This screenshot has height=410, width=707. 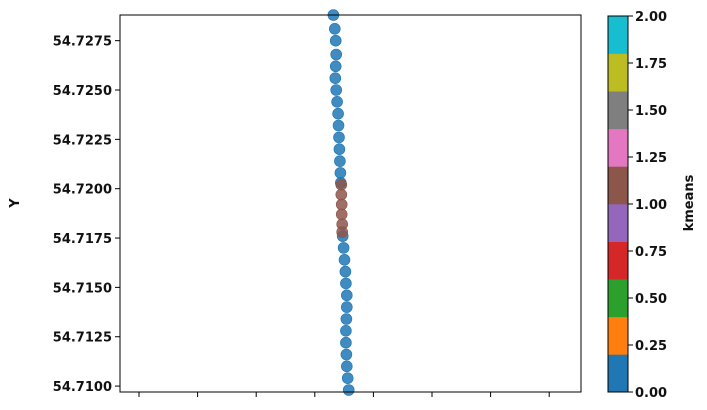 I want to click on y-tick-label: 54.7275, so click(x=82, y=42).